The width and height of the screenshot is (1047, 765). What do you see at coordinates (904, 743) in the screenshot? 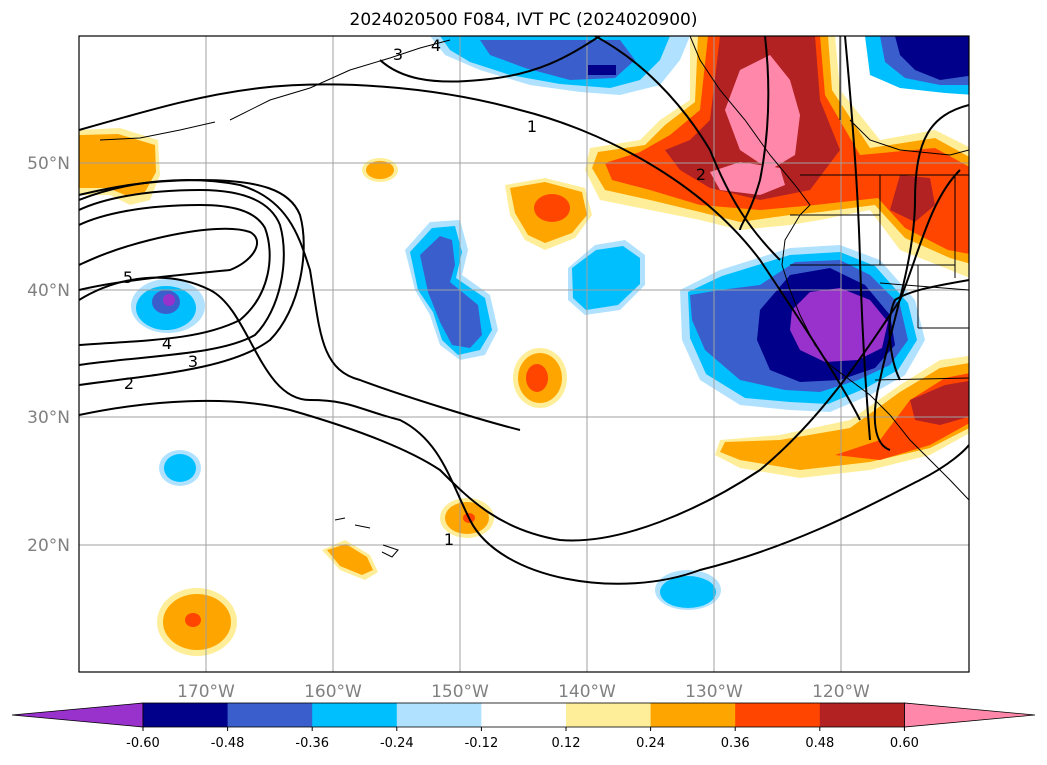
I see `colorbar-tick-label: 0.60` at bounding box center [904, 743].